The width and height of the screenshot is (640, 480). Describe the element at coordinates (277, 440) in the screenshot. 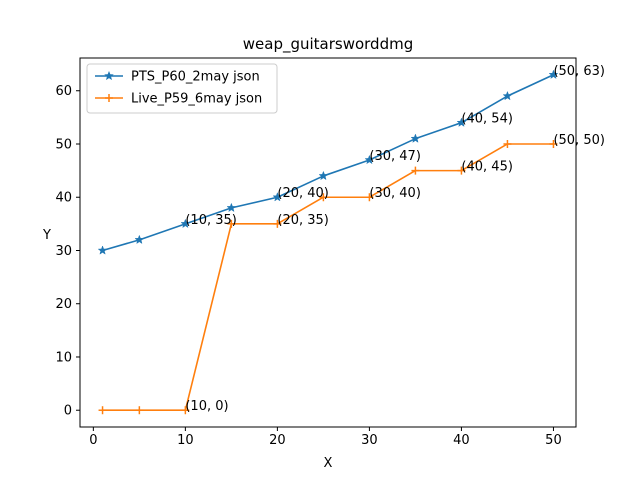

I see `x-tick-label-3: 20` at that location.